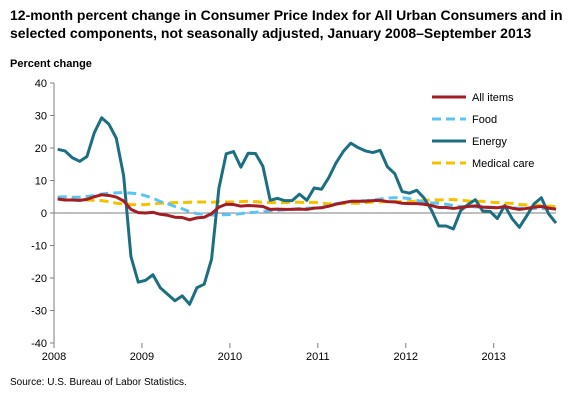 This screenshot has width=581, height=402. Describe the element at coordinates (41, 117) in the screenshot. I see `y-tick-label: 30` at that location.